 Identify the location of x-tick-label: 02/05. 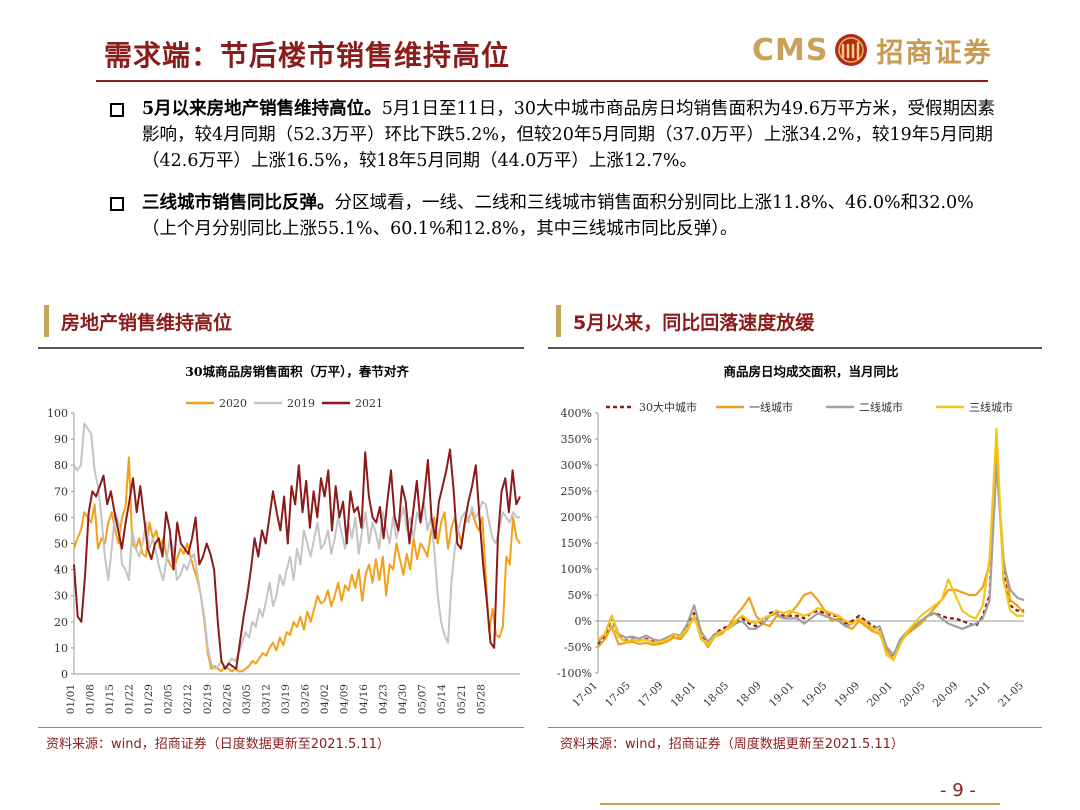
(169, 699).